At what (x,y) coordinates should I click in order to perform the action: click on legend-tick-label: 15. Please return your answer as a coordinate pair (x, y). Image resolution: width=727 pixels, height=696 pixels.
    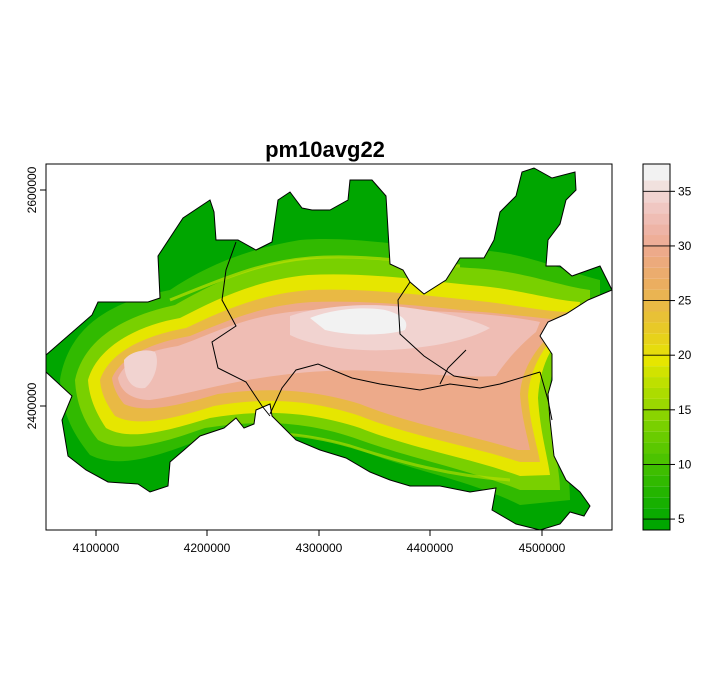
    Looking at the image, I should click on (685, 410).